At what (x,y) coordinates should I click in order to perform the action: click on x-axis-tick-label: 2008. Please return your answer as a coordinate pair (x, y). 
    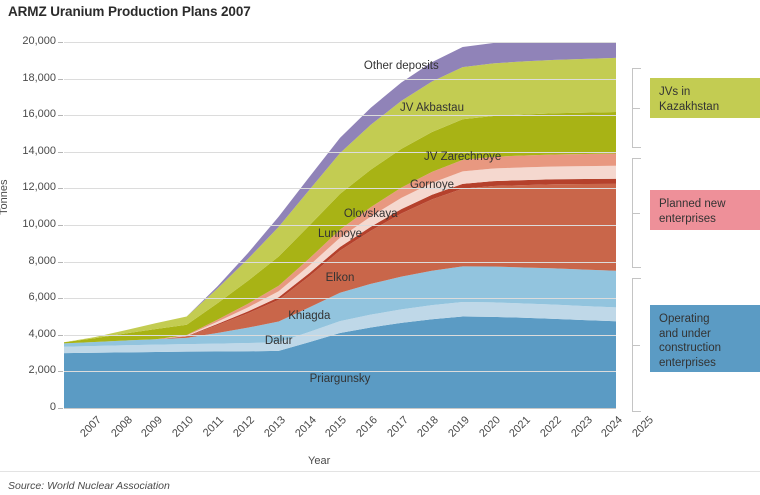
    Looking at the image, I should click on (121, 427).